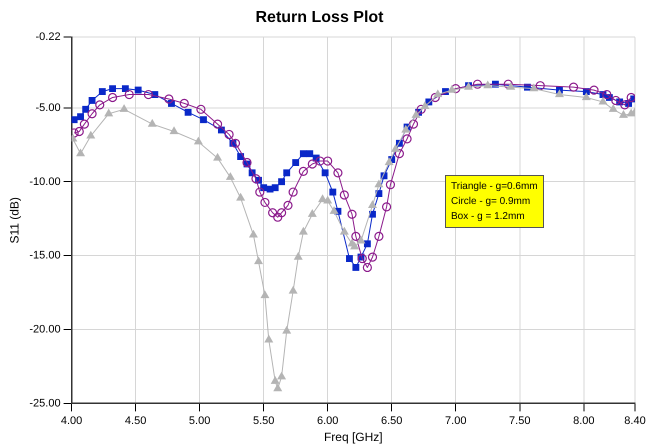 This screenshot has width=649, height=445. What do you see at coordinates (199, 421) in the screenshot?
I see `x-tick-label: 5.00` at bounding box center [199, 421].